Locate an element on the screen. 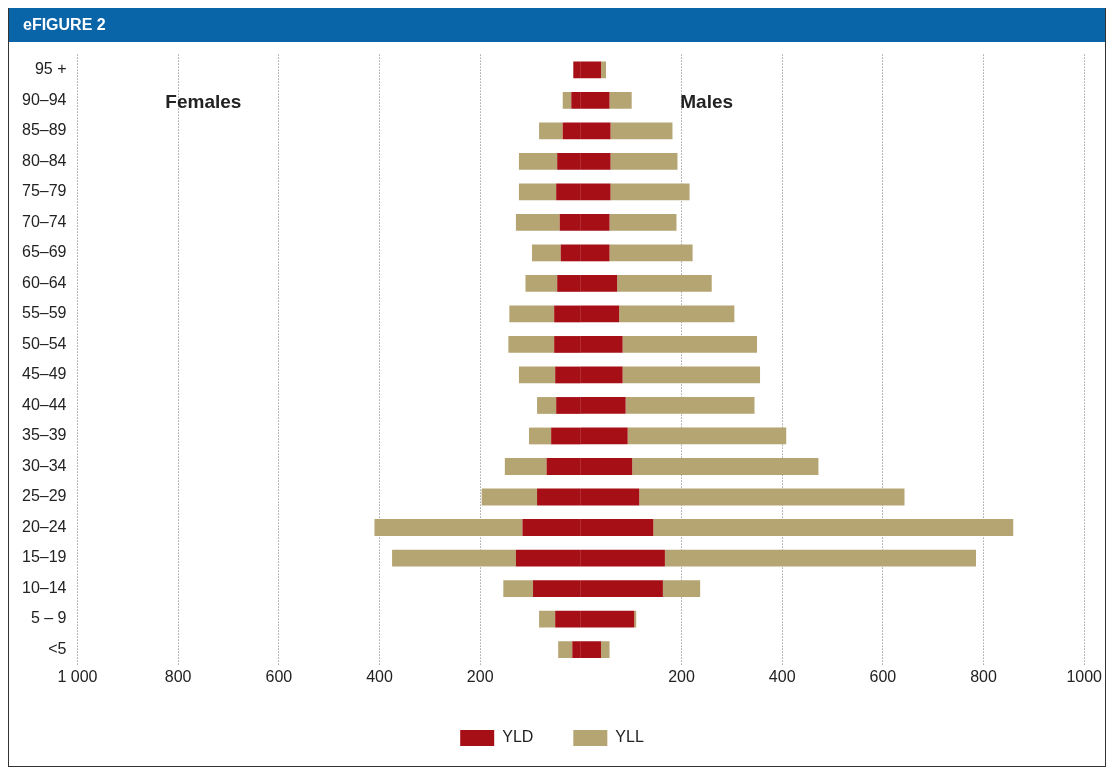 The height and width of the screenshot is (783, 1114). y-tick-label: 65–69 is located at coordinates (44, 252).